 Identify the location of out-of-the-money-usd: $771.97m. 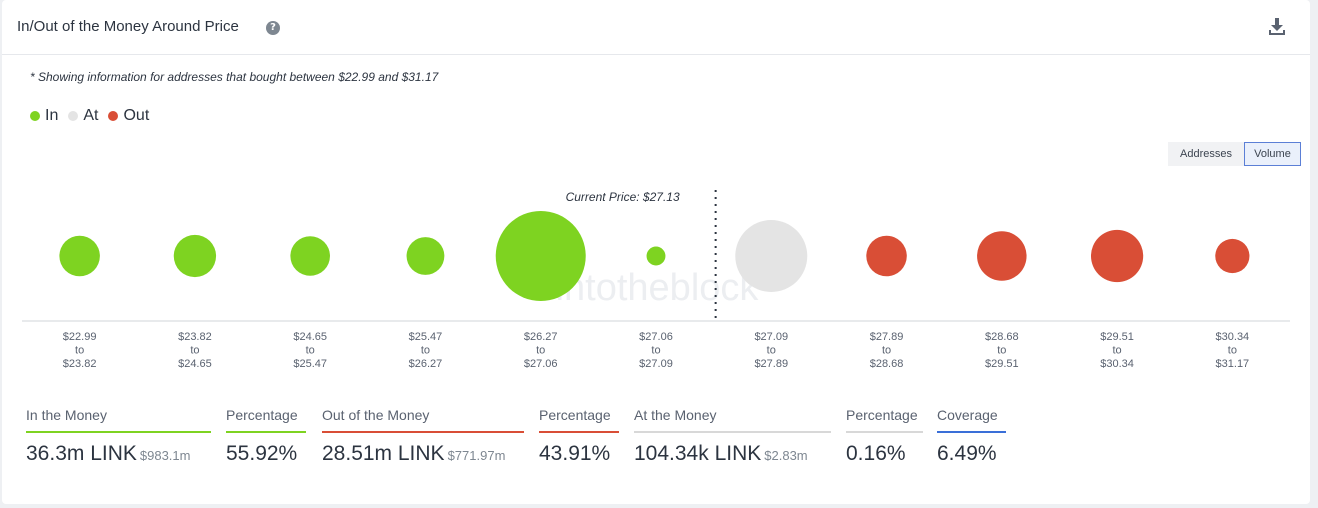
(476, 455).